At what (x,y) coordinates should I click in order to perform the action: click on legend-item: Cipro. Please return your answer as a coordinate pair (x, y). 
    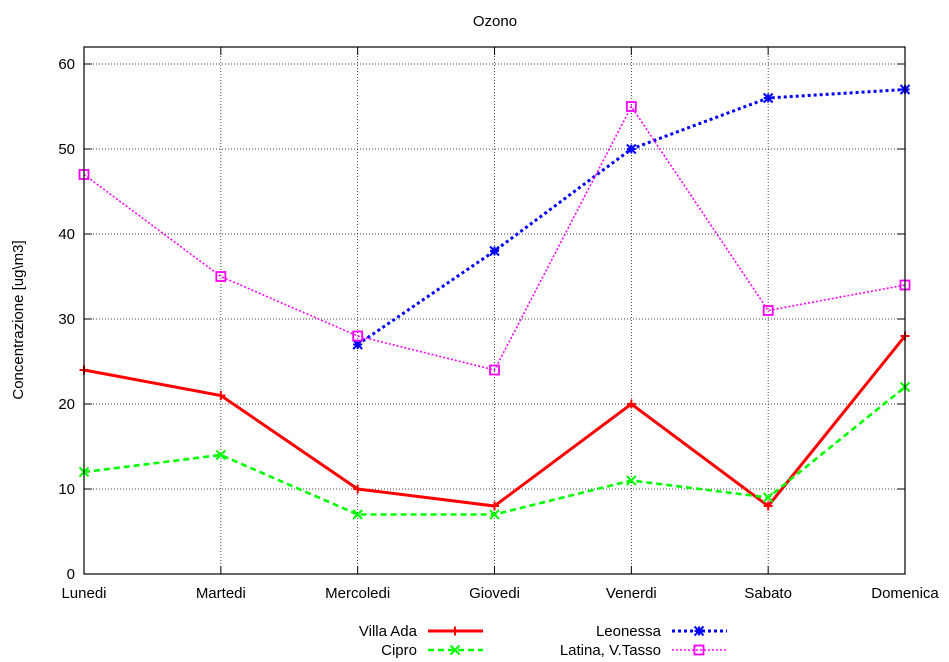
    Looking at the image, I should click on (432, 650).